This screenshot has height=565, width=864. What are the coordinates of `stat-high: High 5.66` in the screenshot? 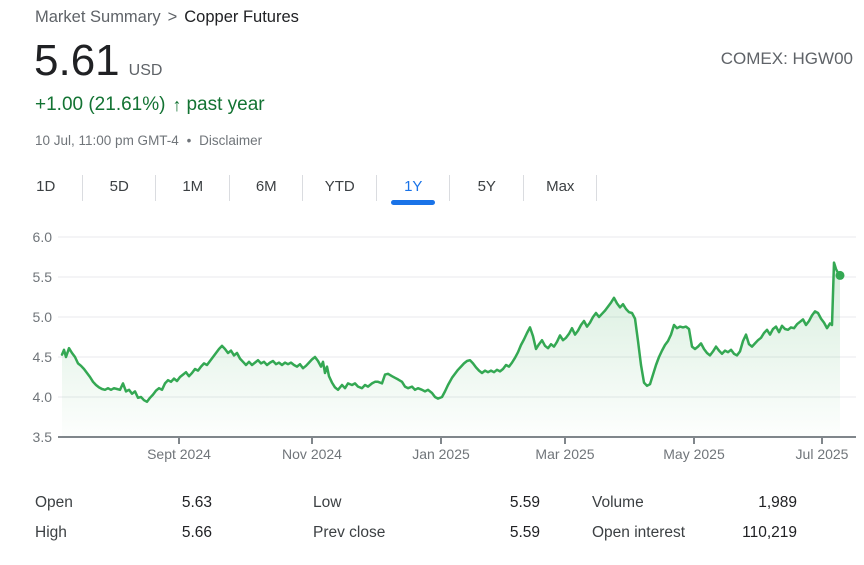 It's located at (123, 537).